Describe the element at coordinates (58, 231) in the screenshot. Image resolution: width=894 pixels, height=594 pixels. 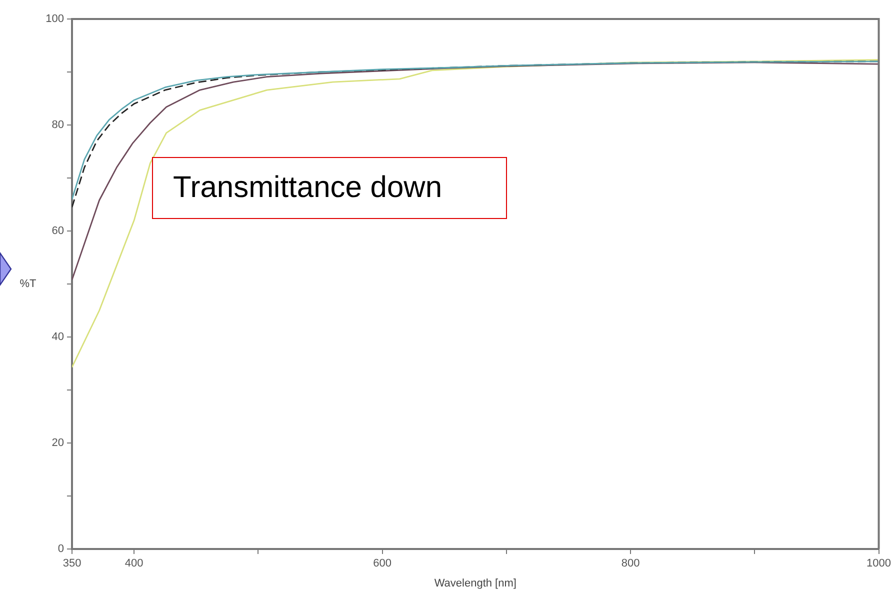
I see `y-tick-label: 60` at that location.